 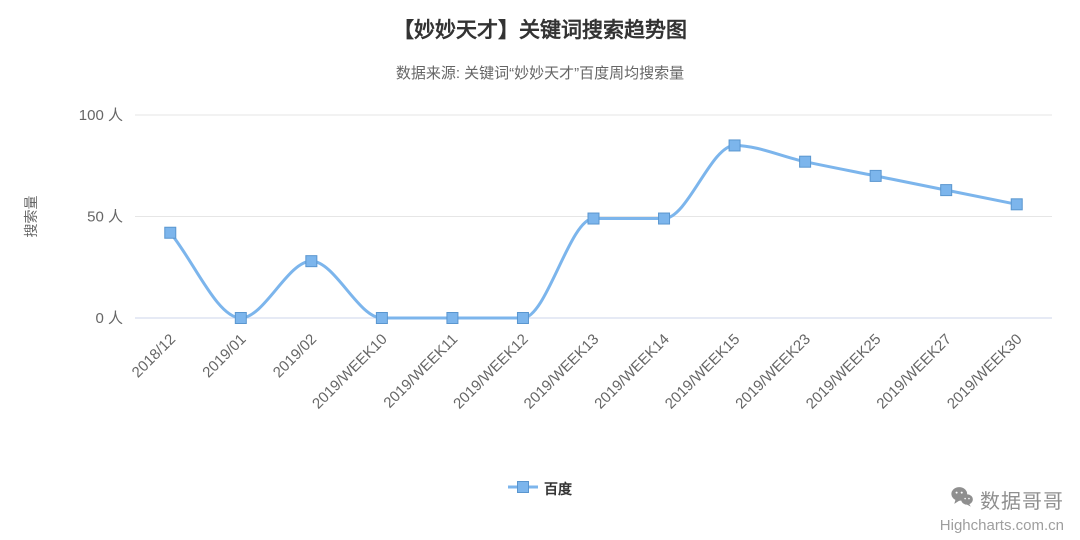 What do you see at coordinates (154, 356) in the screenshot?
I see `x-axis-label: 2018/12` at bounding box center [154, 356].